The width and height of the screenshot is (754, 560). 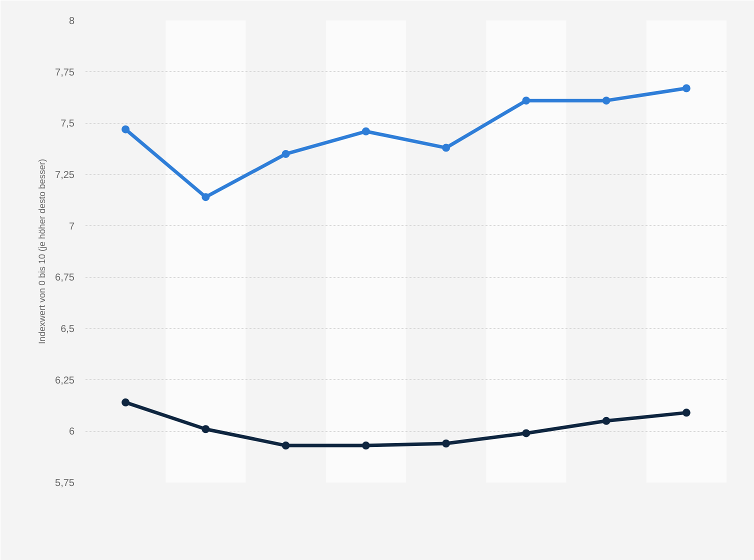 What do you see at coordinates (67, 329) in the screenshot?
I see `y-tick-label: 6,5` at bounding box center [67, 329].